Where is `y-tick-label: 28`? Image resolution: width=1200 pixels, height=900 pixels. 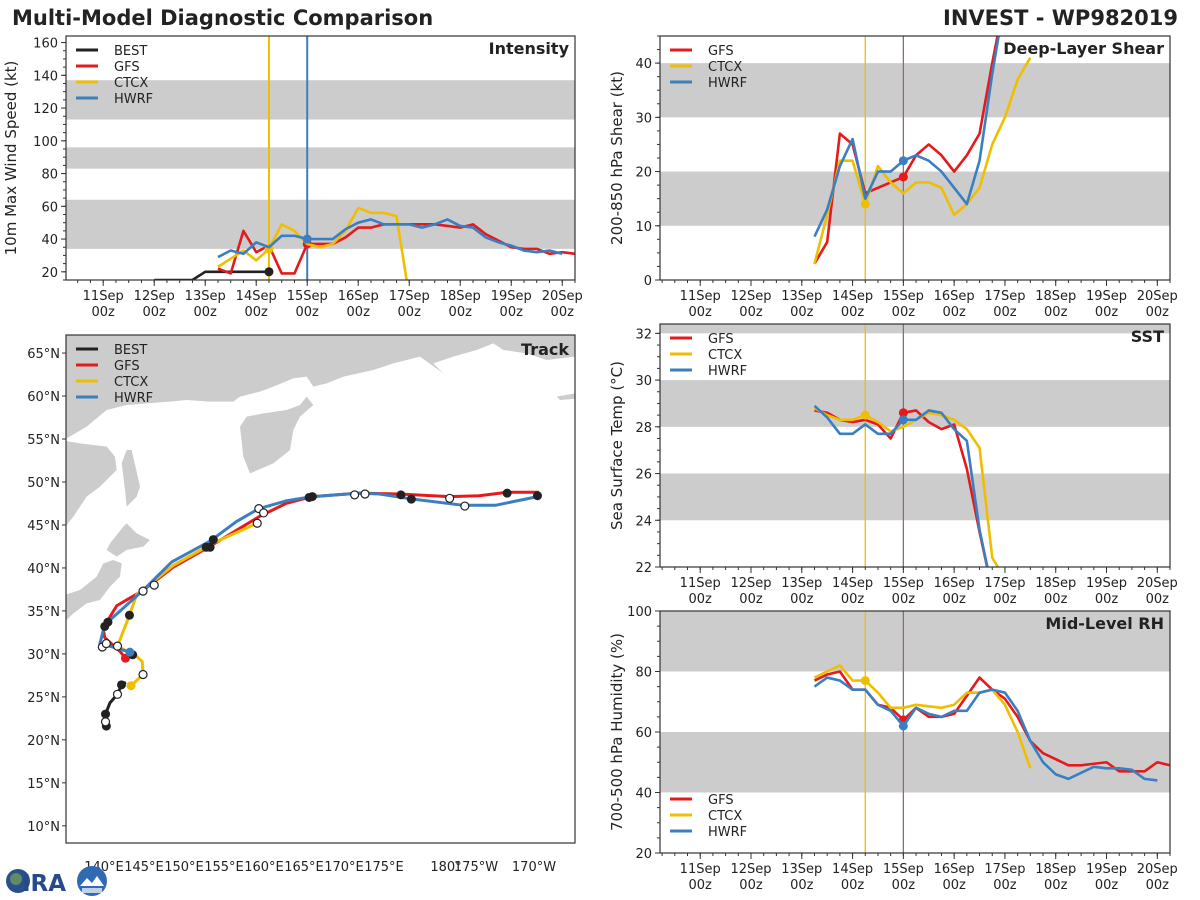
y-tick-label: 28 is located at coordinates (643, 428).